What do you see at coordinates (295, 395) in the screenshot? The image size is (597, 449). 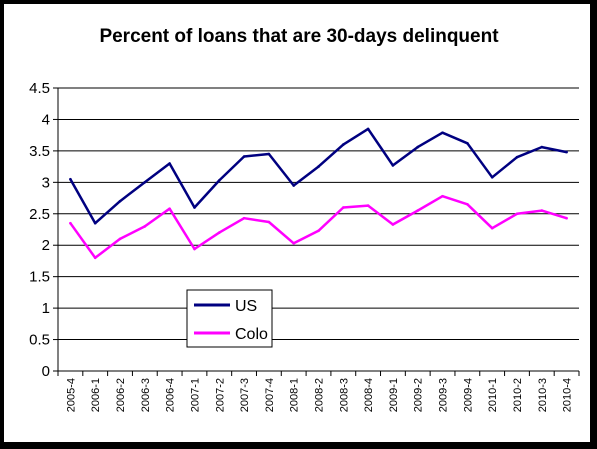 I see `x-tick-label: 2008-1` at bounding box center [295, 395].